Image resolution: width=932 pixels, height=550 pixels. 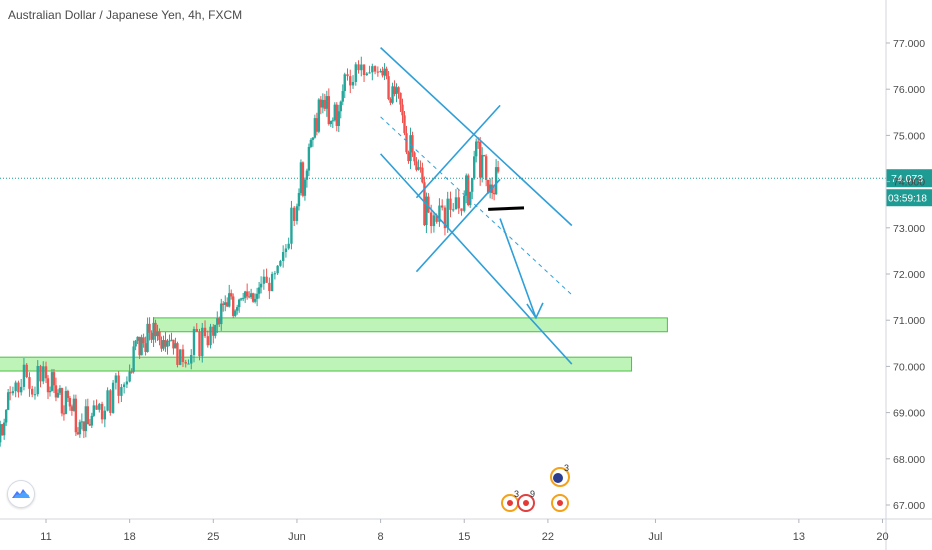 What do you see at coordinates (909, 414) in the screenshot?
I see `price-tick-label: 69.000` at bounding box center [909, 414].